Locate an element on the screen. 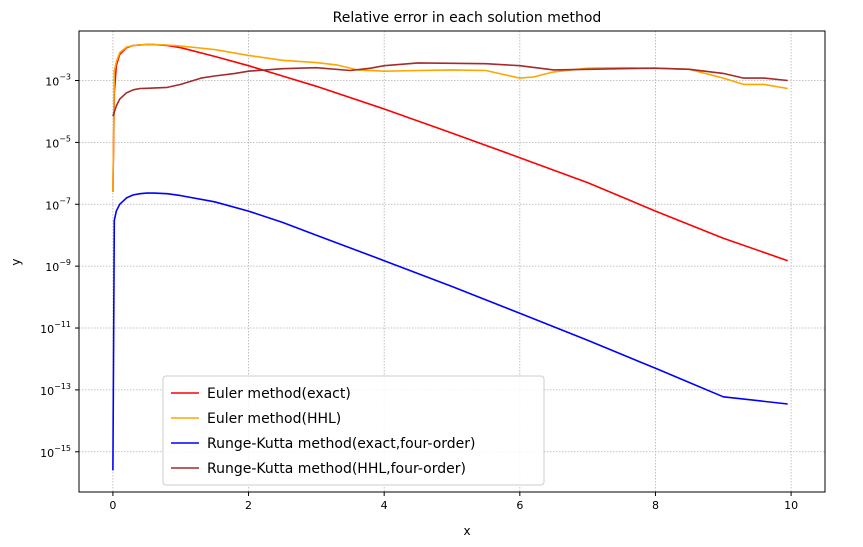 Image resolution: width=863 pixels, height=547 pixels. y-tick-label: 10⁻⁹ is located at coordinates (58, 266).